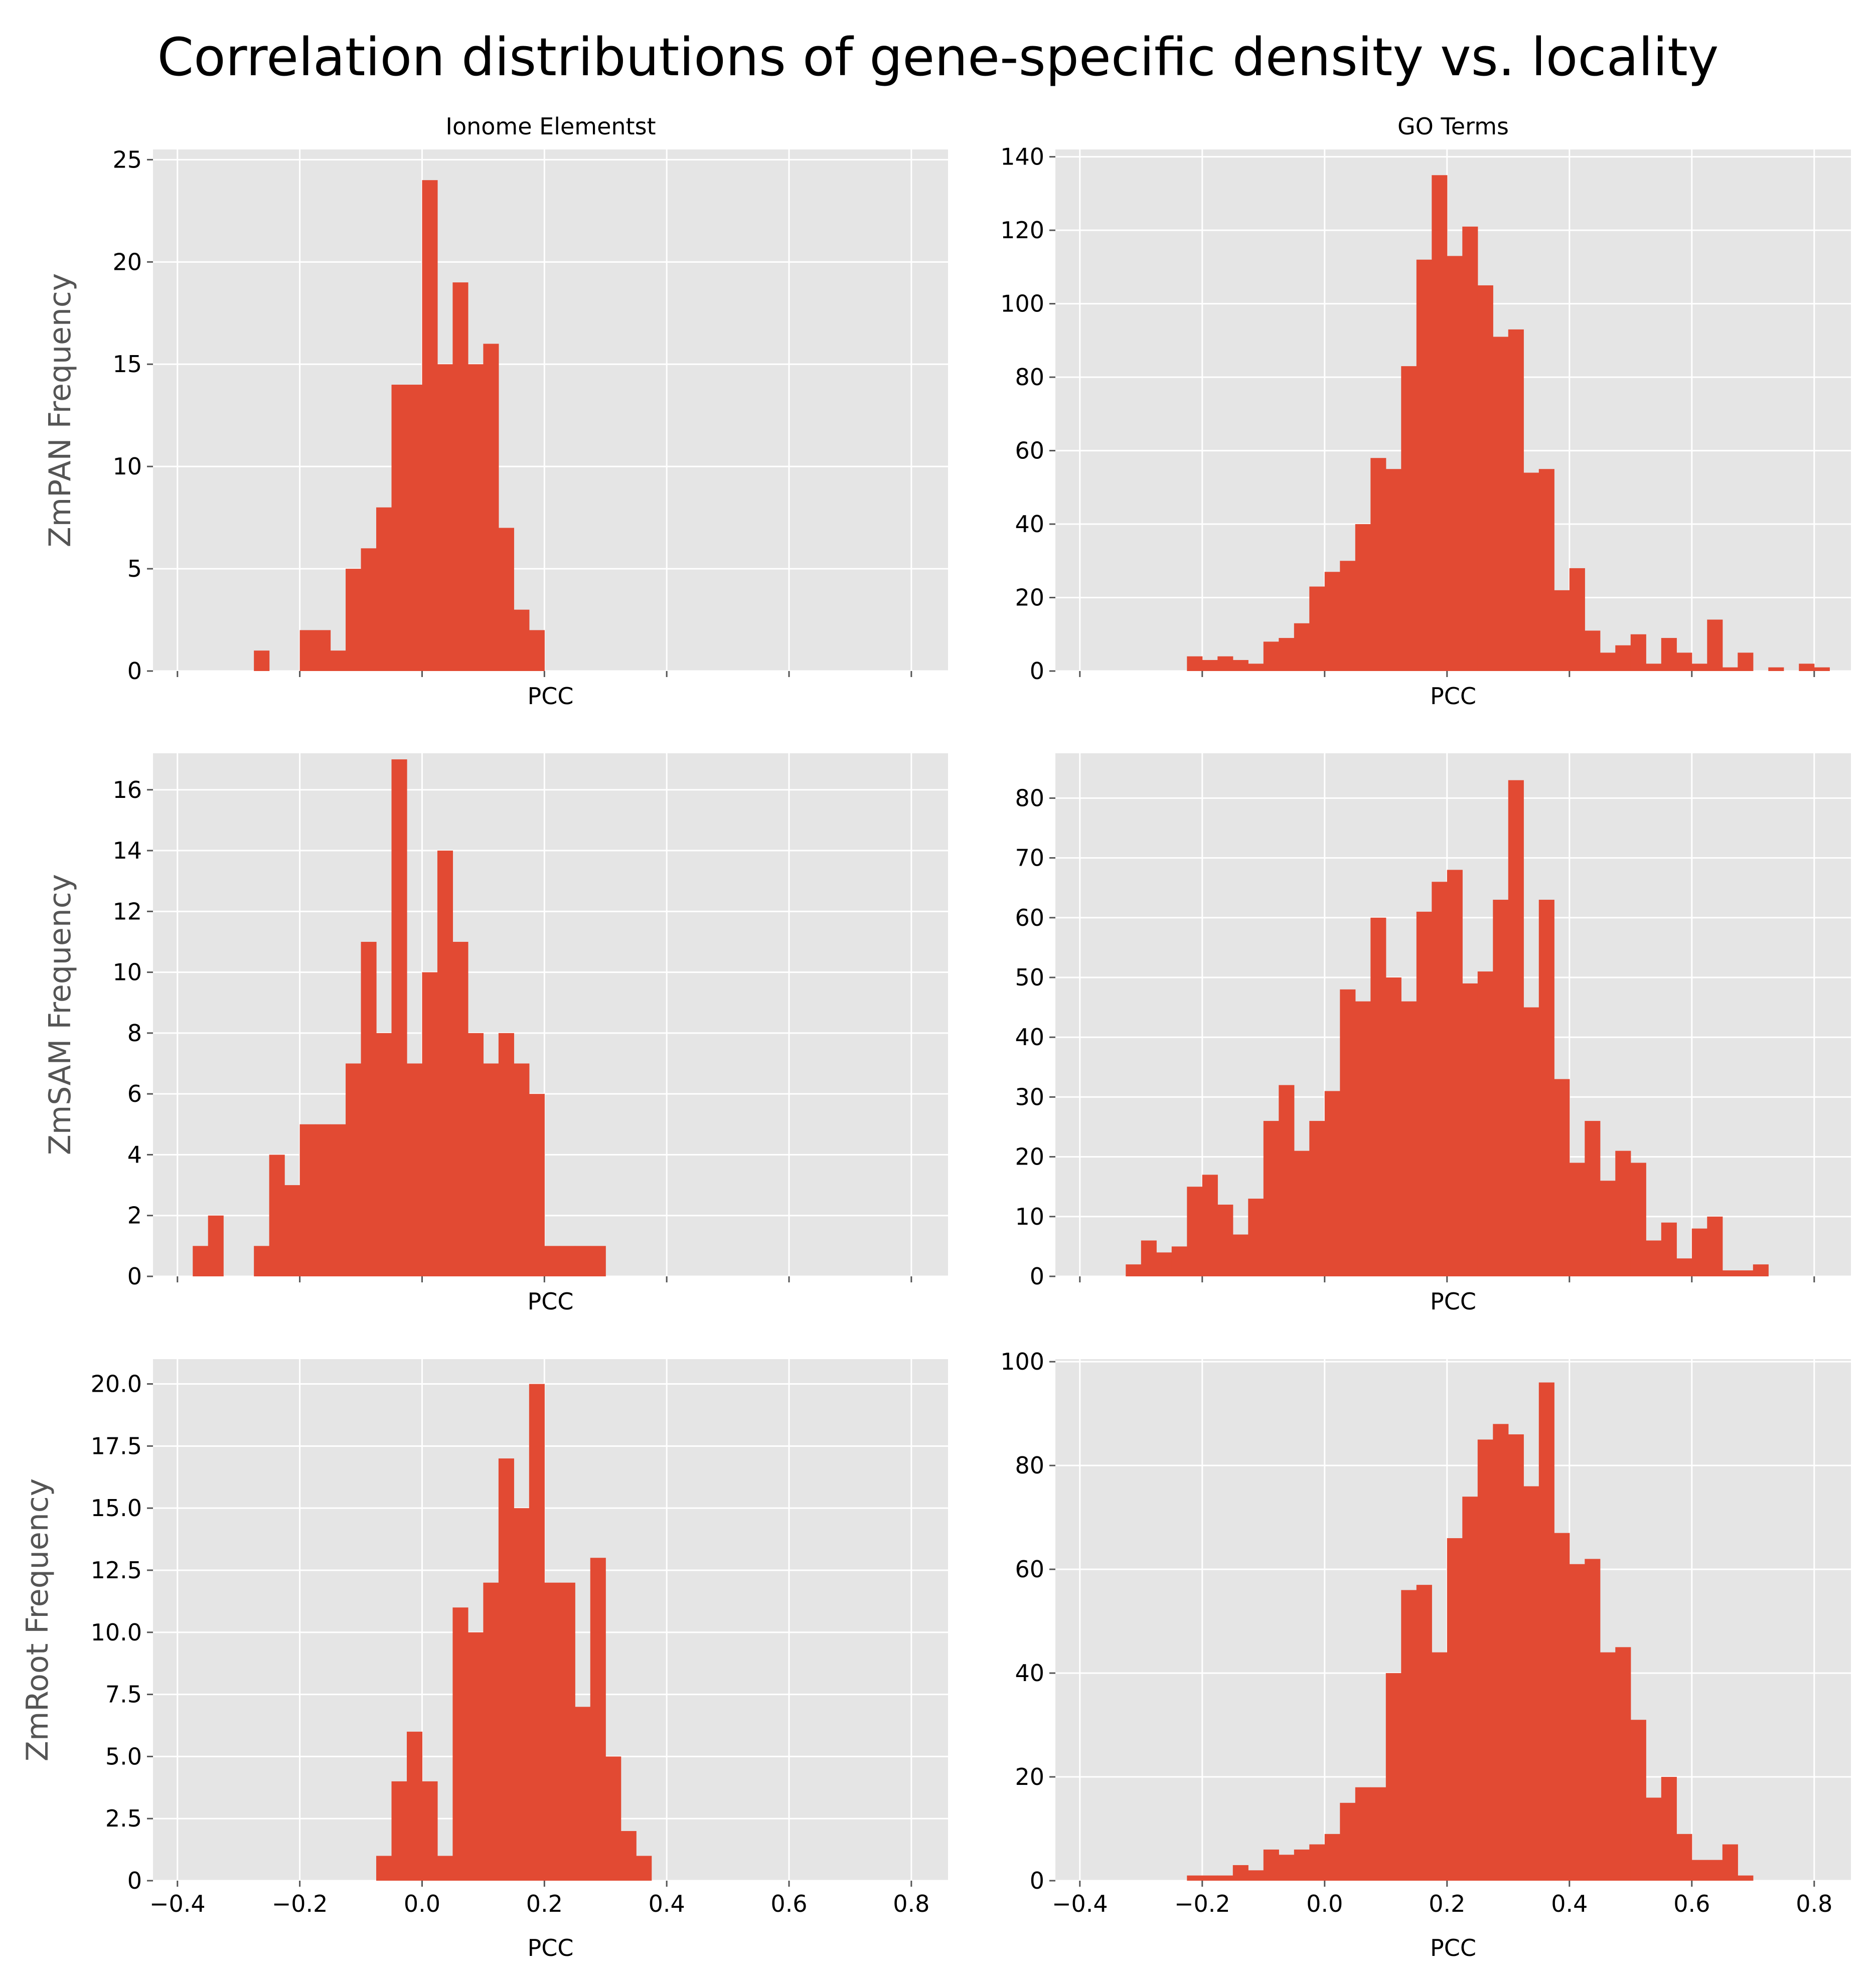  Describe the element at coordinates (116, 1384) in the screenshot. I see `y-tick-label: 20.0` at that location.